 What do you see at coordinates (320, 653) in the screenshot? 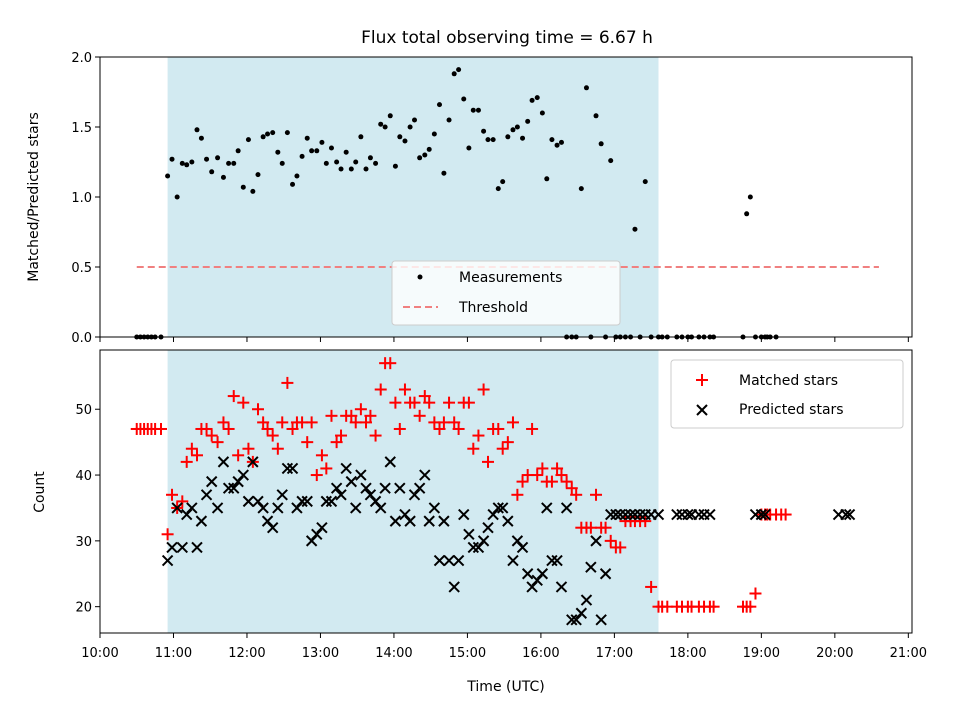
I see `x-tick-label: 13:00` at bounding box center [320, 653].